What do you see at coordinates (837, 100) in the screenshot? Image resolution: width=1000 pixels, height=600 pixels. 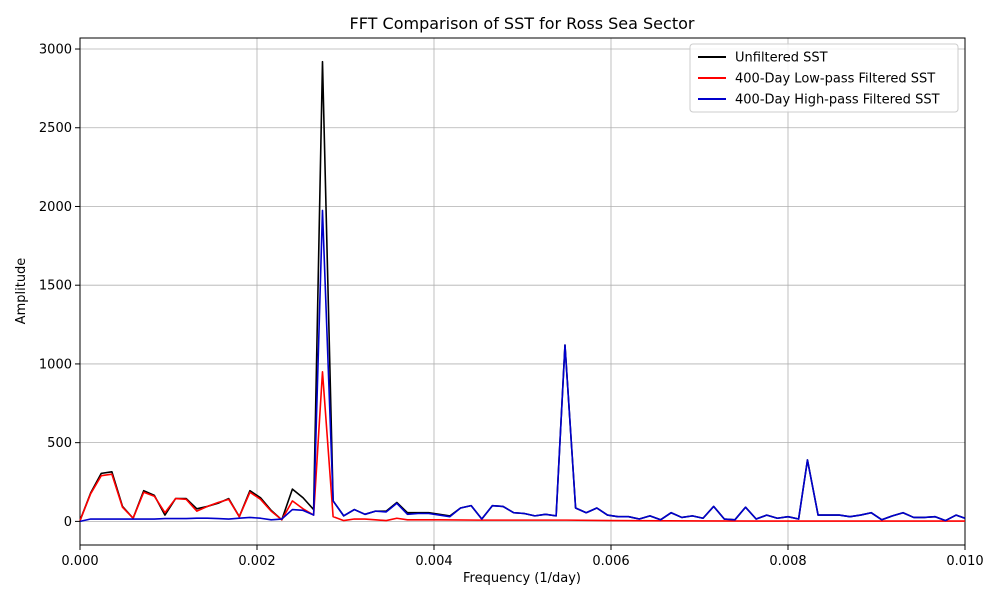 I see `legend-label-3: 400-Day High-pass Filtered SST` at bounding box center [837, 100].